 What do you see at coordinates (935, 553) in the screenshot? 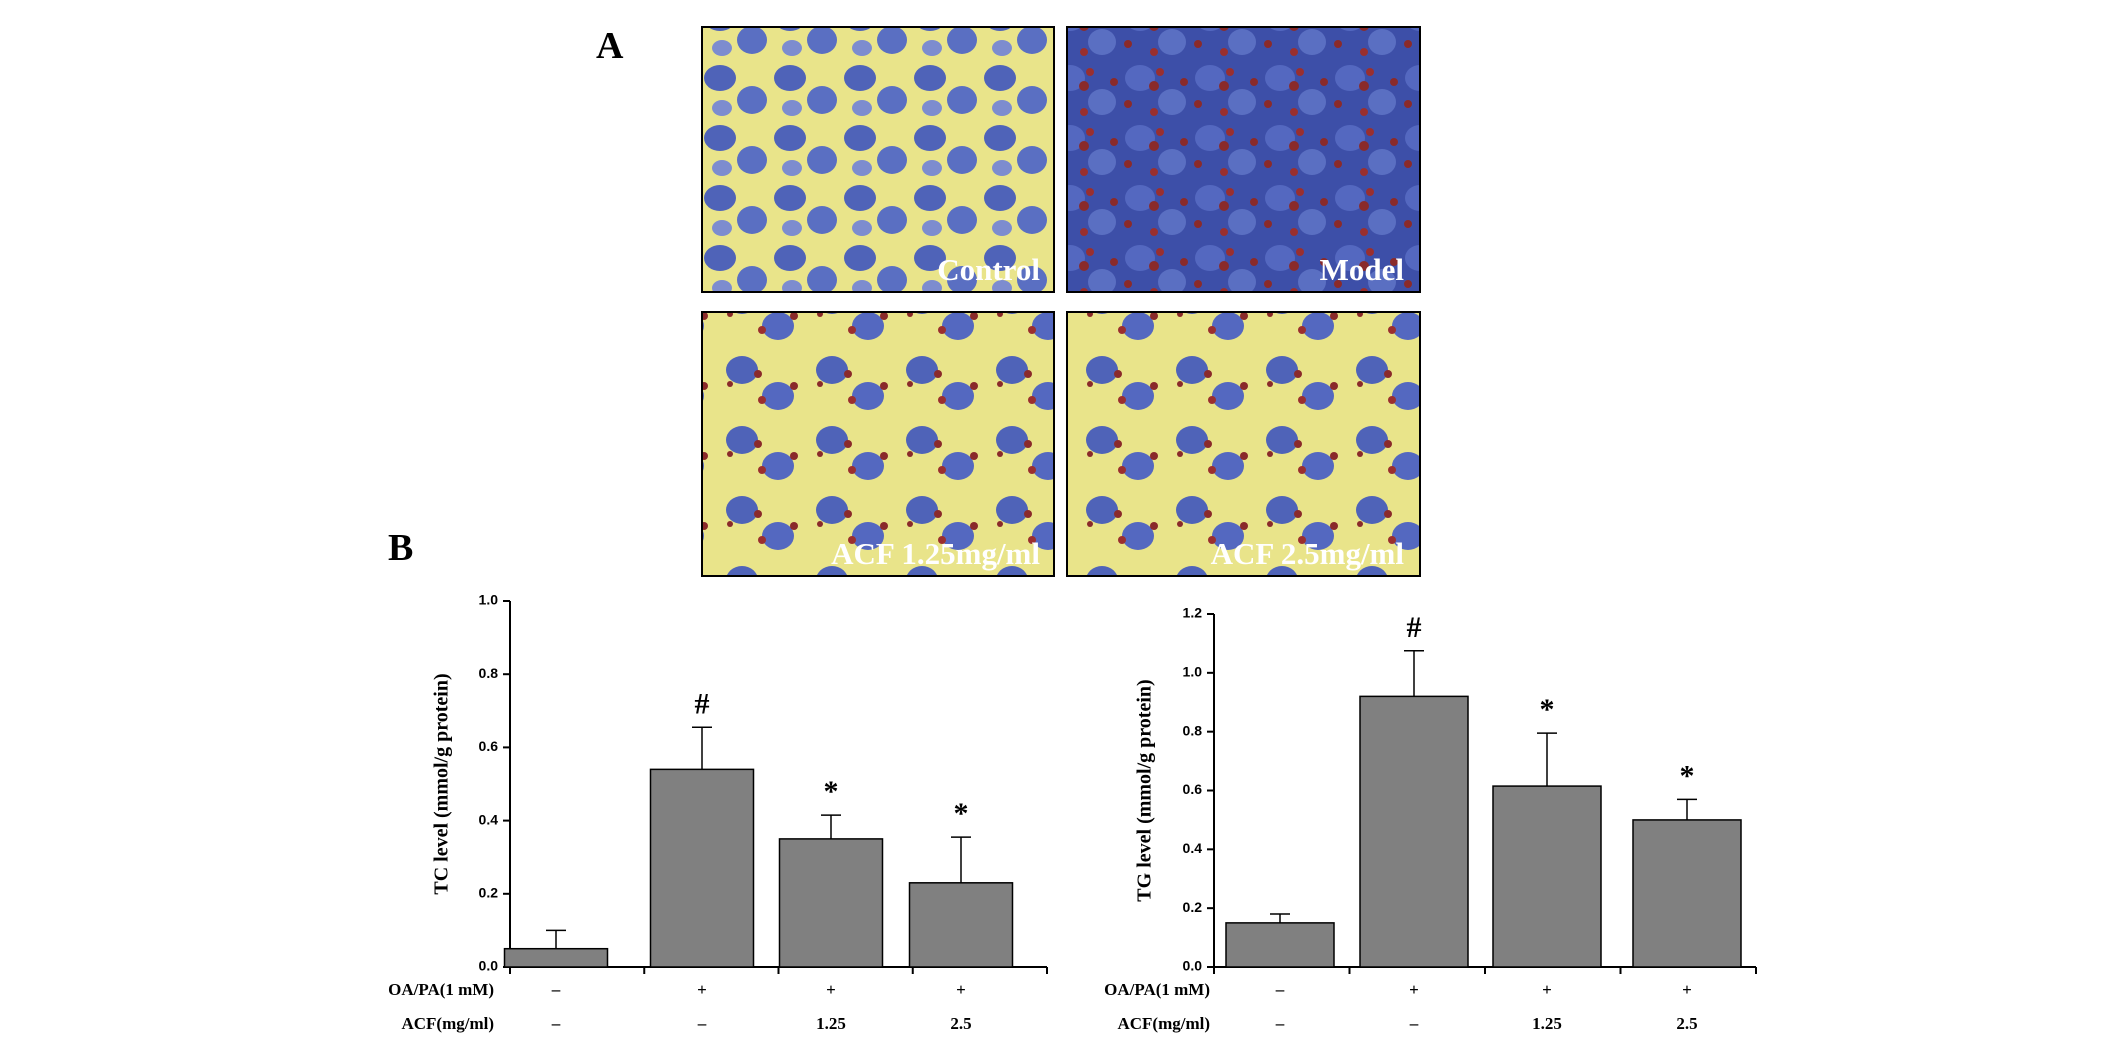
I see `image-label: ACF 1.25mg/ml` at bounding box center [935, 553].